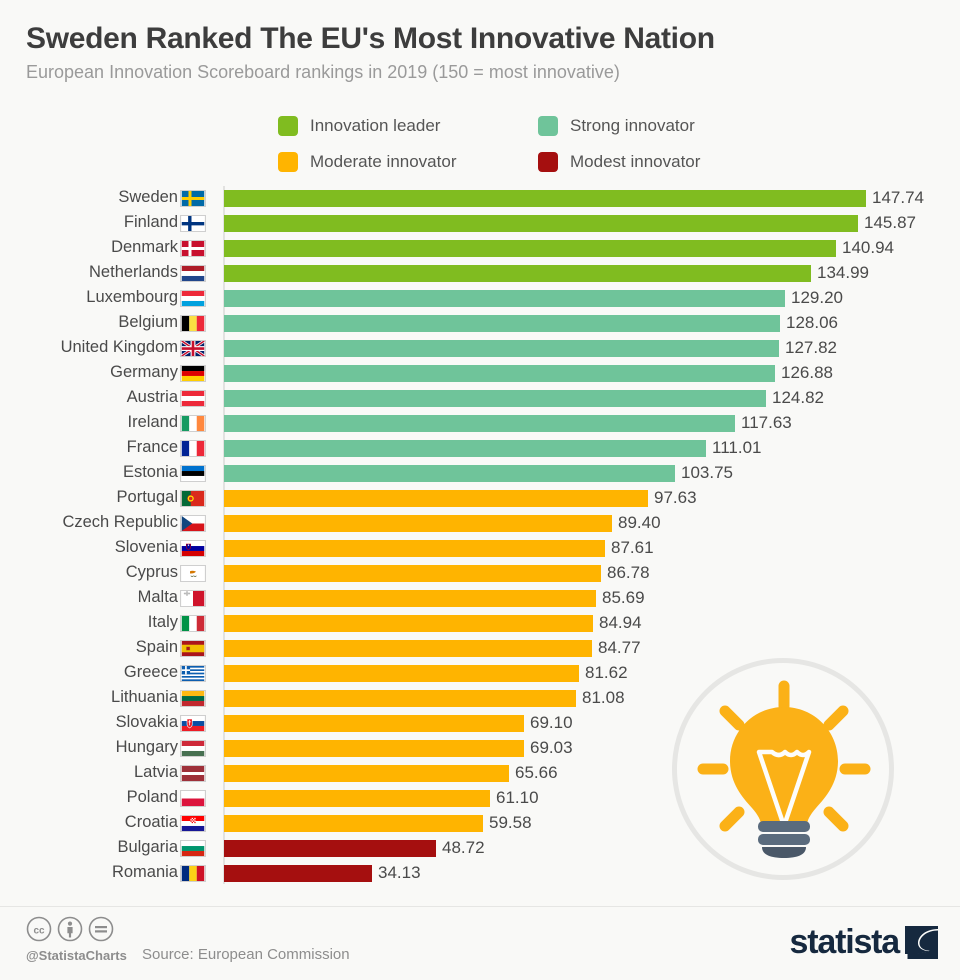 The width and height of the screenshot is (960, 980). What do you see at coordinates (193, 623) in the screenshot?
I see `flag-italy-icon` at bounding box center [193, 623].